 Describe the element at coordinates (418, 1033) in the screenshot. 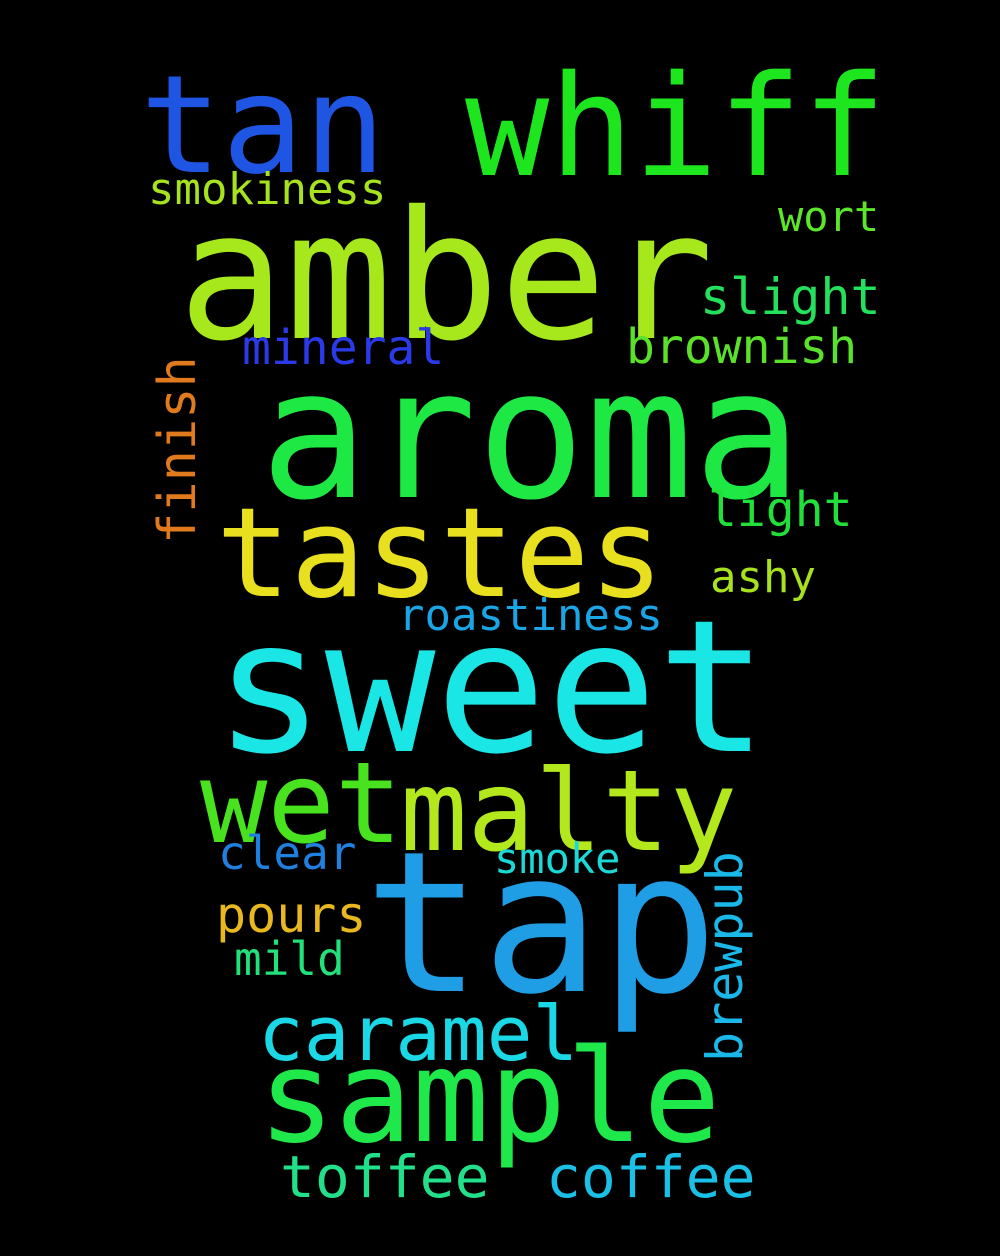

I see `word-caramel: caramel` at that location.